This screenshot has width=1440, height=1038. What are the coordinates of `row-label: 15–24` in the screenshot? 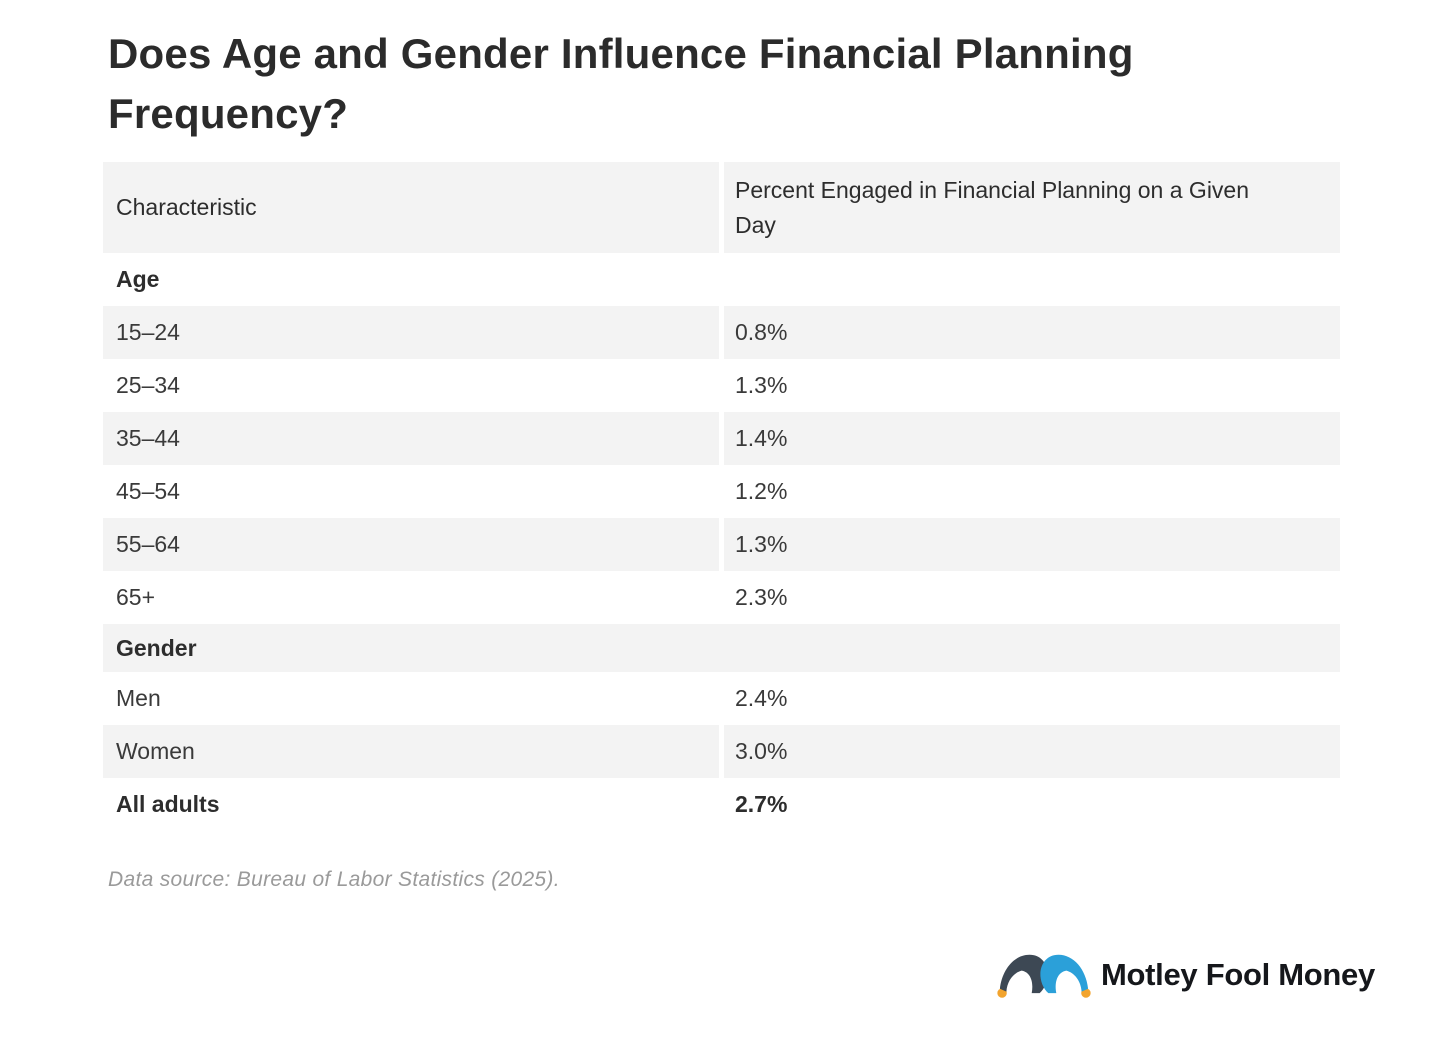 It's located at (411, 332).